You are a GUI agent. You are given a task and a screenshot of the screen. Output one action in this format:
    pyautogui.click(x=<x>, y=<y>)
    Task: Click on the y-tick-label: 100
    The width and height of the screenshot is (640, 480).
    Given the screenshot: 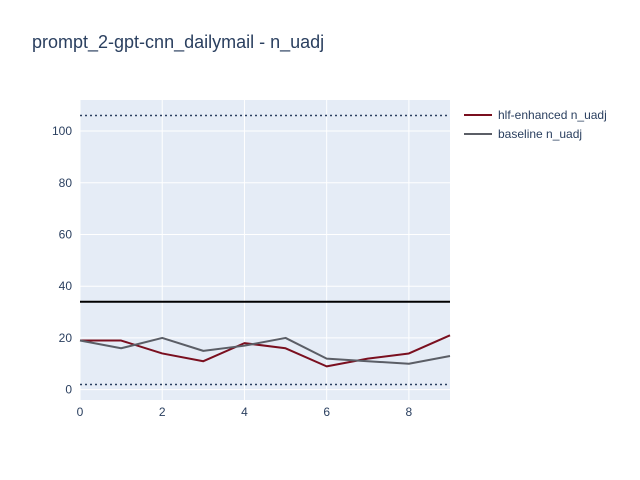 What is the action you would take?
    pyautogui.click(x=62, y=131)
    